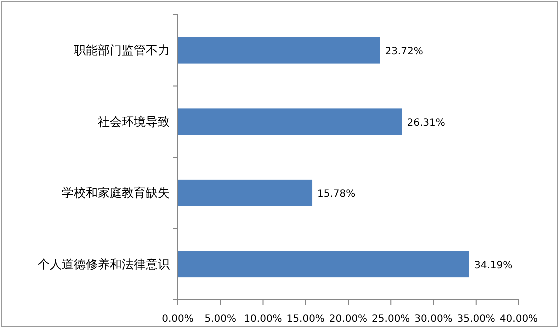 The image size is (559, 328). What do you see at coordinates (493, 266) in the screenshot?
I see `data-label: 34.19%` at bounding box center [493, 266].